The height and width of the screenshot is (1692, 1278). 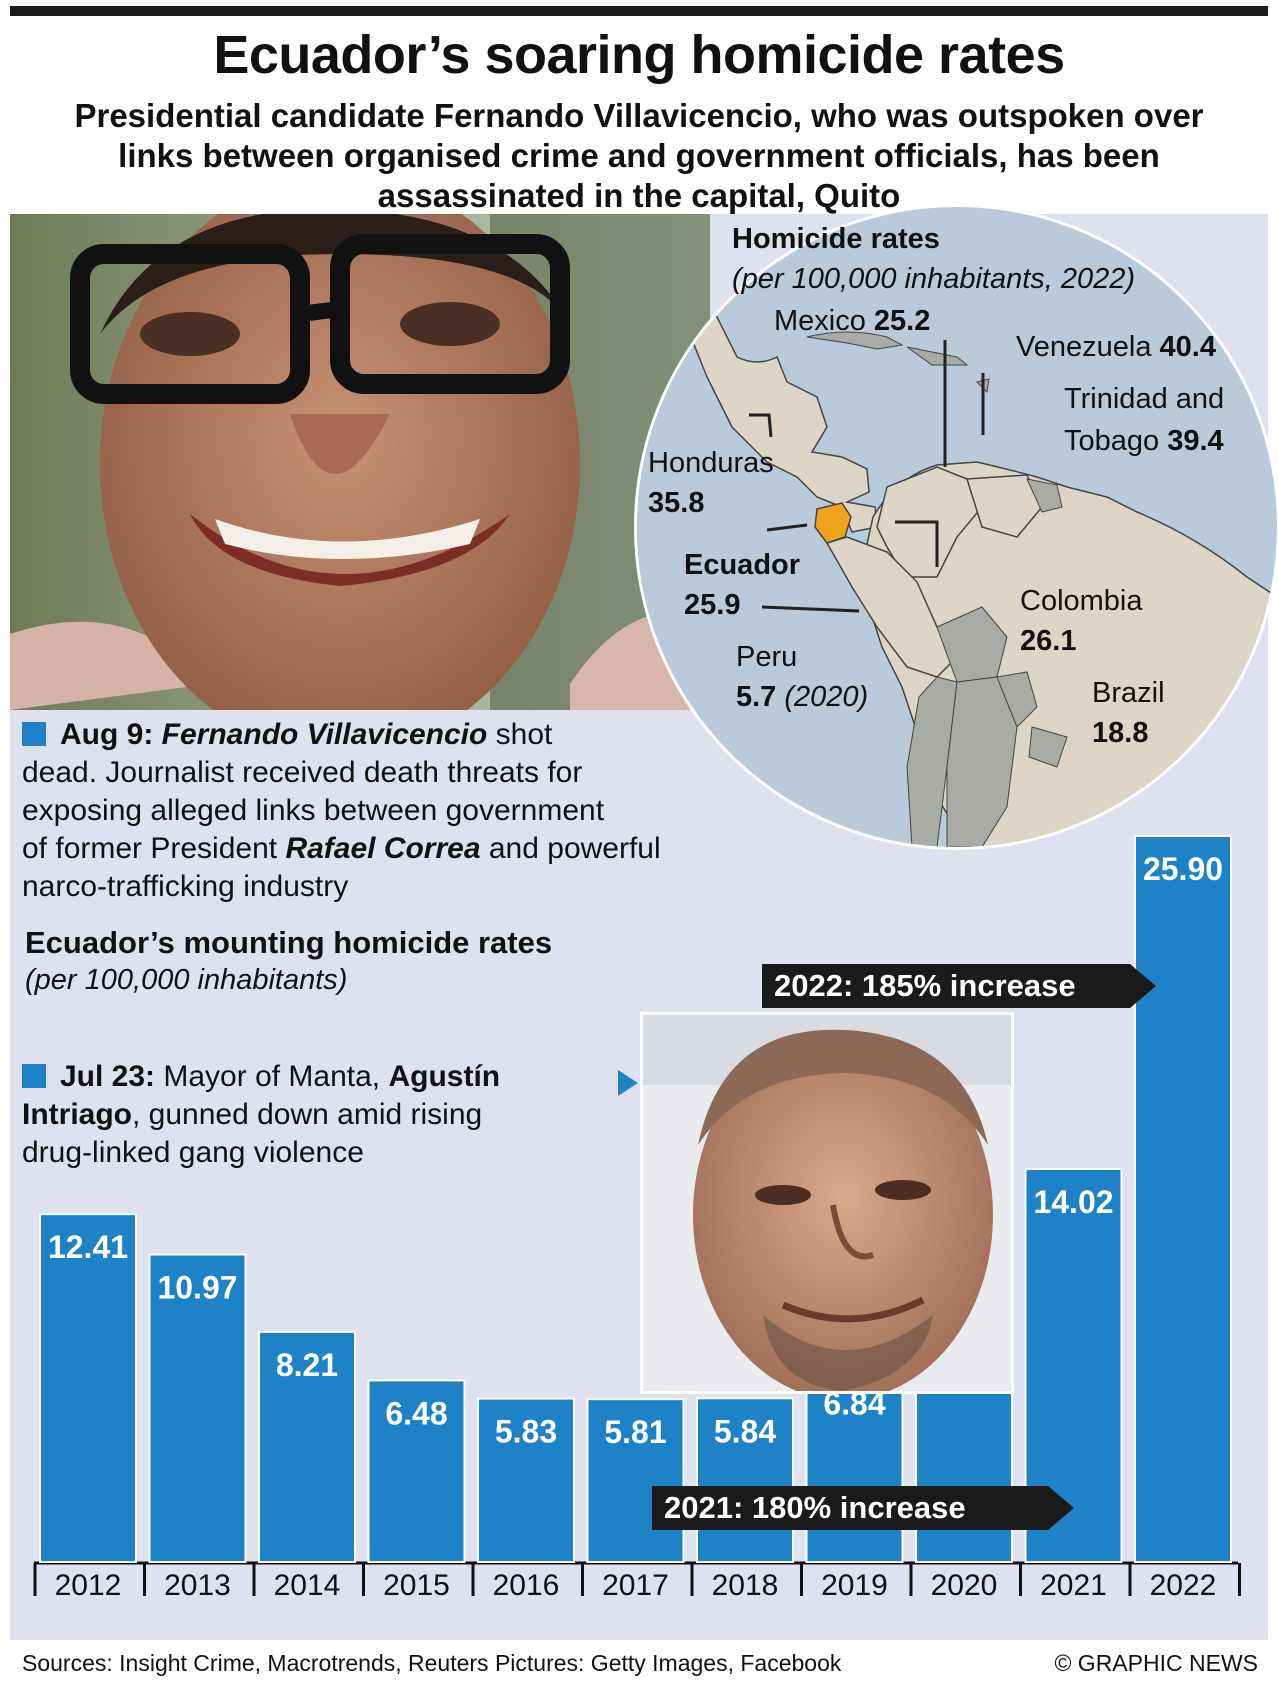 I want to click on map-value-peru: 5.7 (2020), so click(x=802, y=697).